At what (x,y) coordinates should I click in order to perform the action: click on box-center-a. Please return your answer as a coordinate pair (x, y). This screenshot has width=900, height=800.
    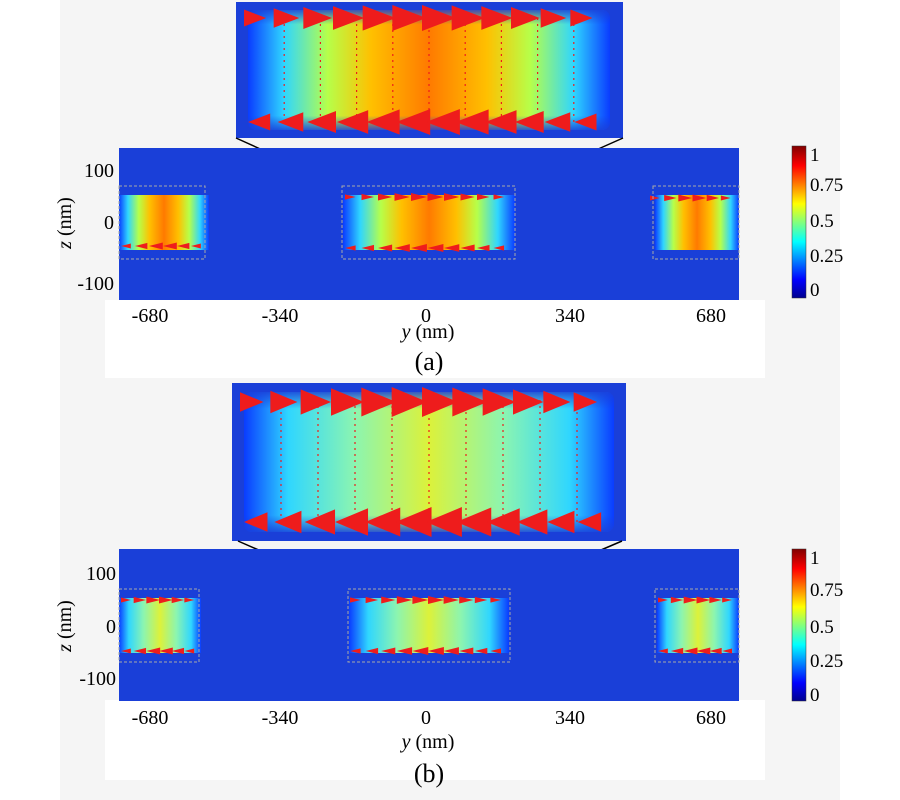
    Looking at the image, I should click on (428, 222).